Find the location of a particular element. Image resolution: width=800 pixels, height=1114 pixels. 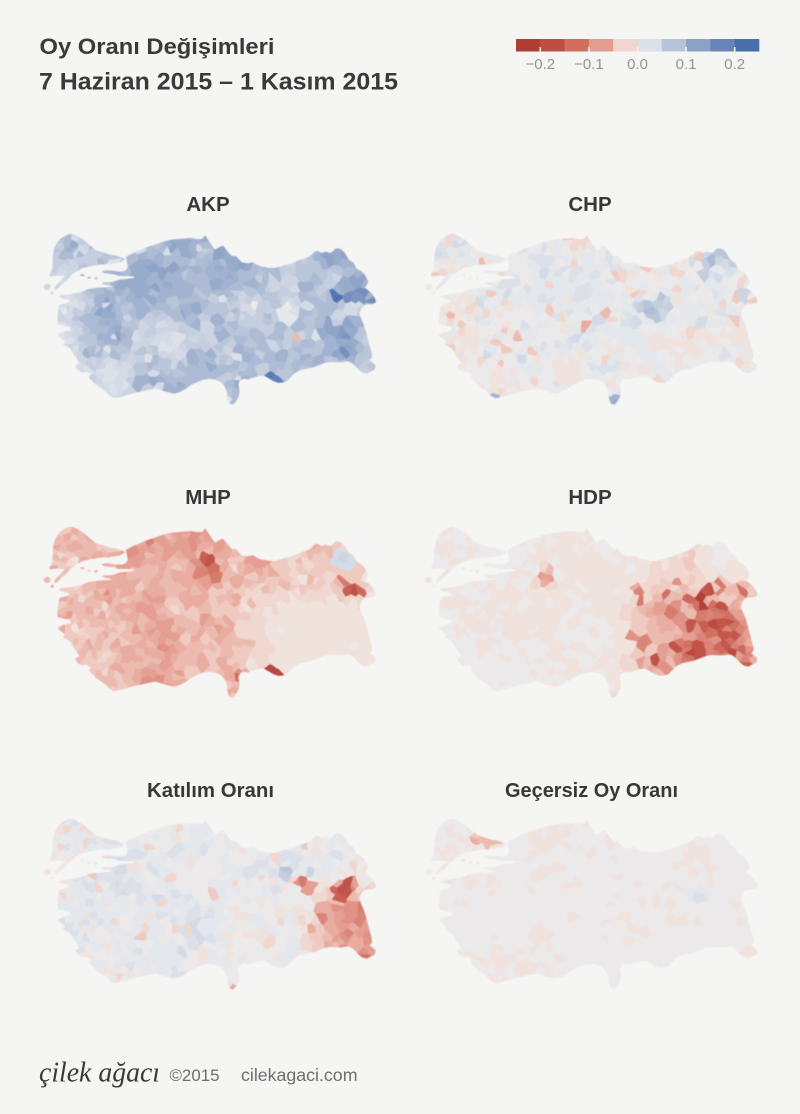

svg-text: Katılım Oranı is located at coordinates (210, 790).